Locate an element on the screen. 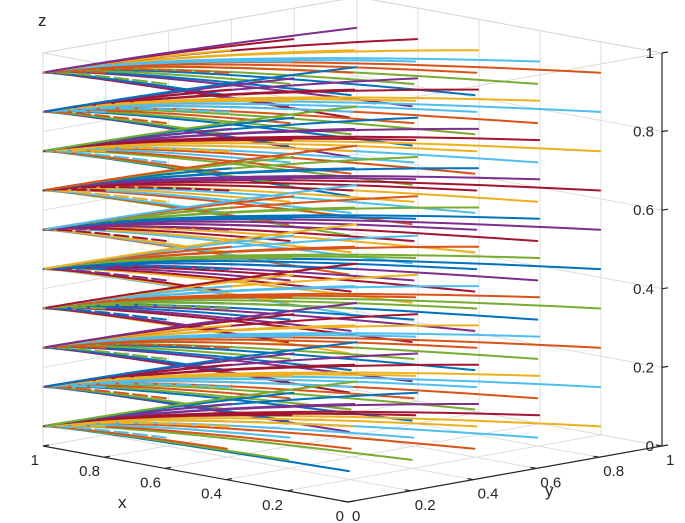 The image size is (685, 523). z-tick-label: 1 is located at coordinates (650, 53).